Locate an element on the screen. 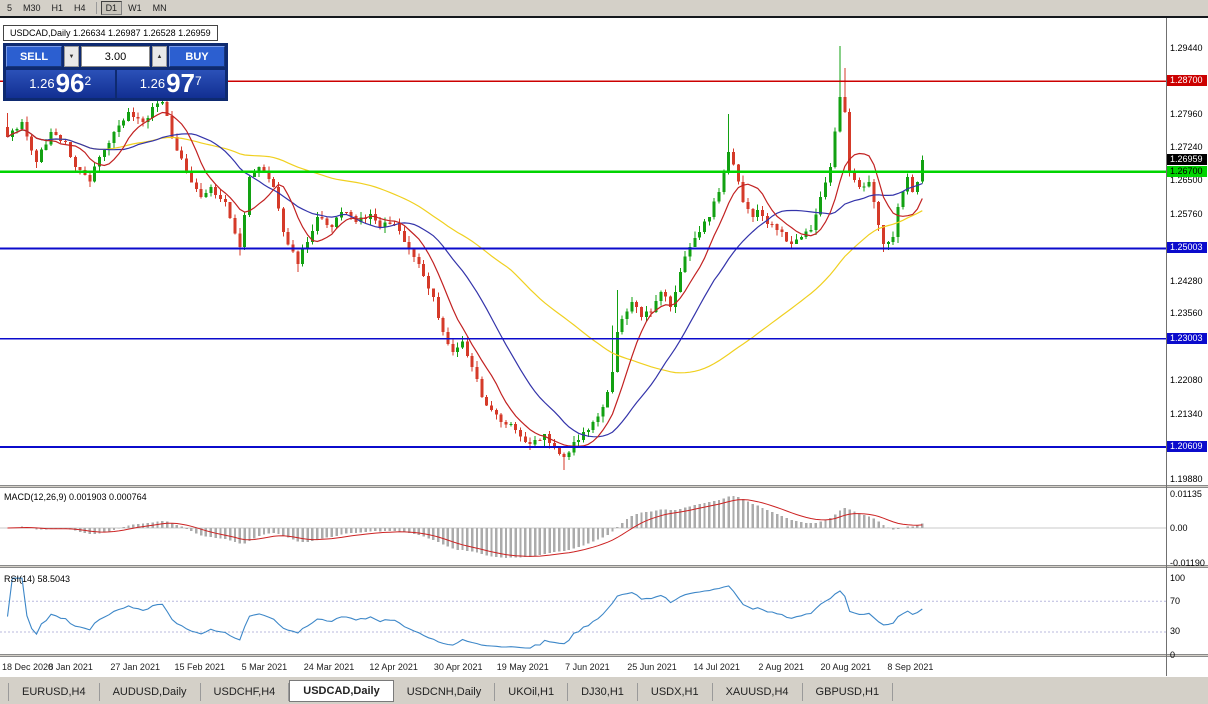  chart-tab-dj30-h1: DJ30,H1 is located at coordinates (603, 692).